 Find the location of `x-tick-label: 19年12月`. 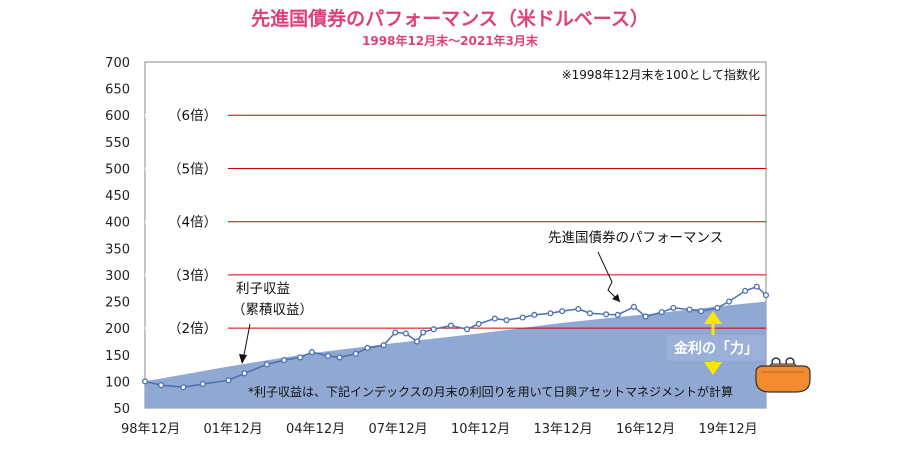

x-tick-label: 19年12月 is located at coordinates (728, 429).